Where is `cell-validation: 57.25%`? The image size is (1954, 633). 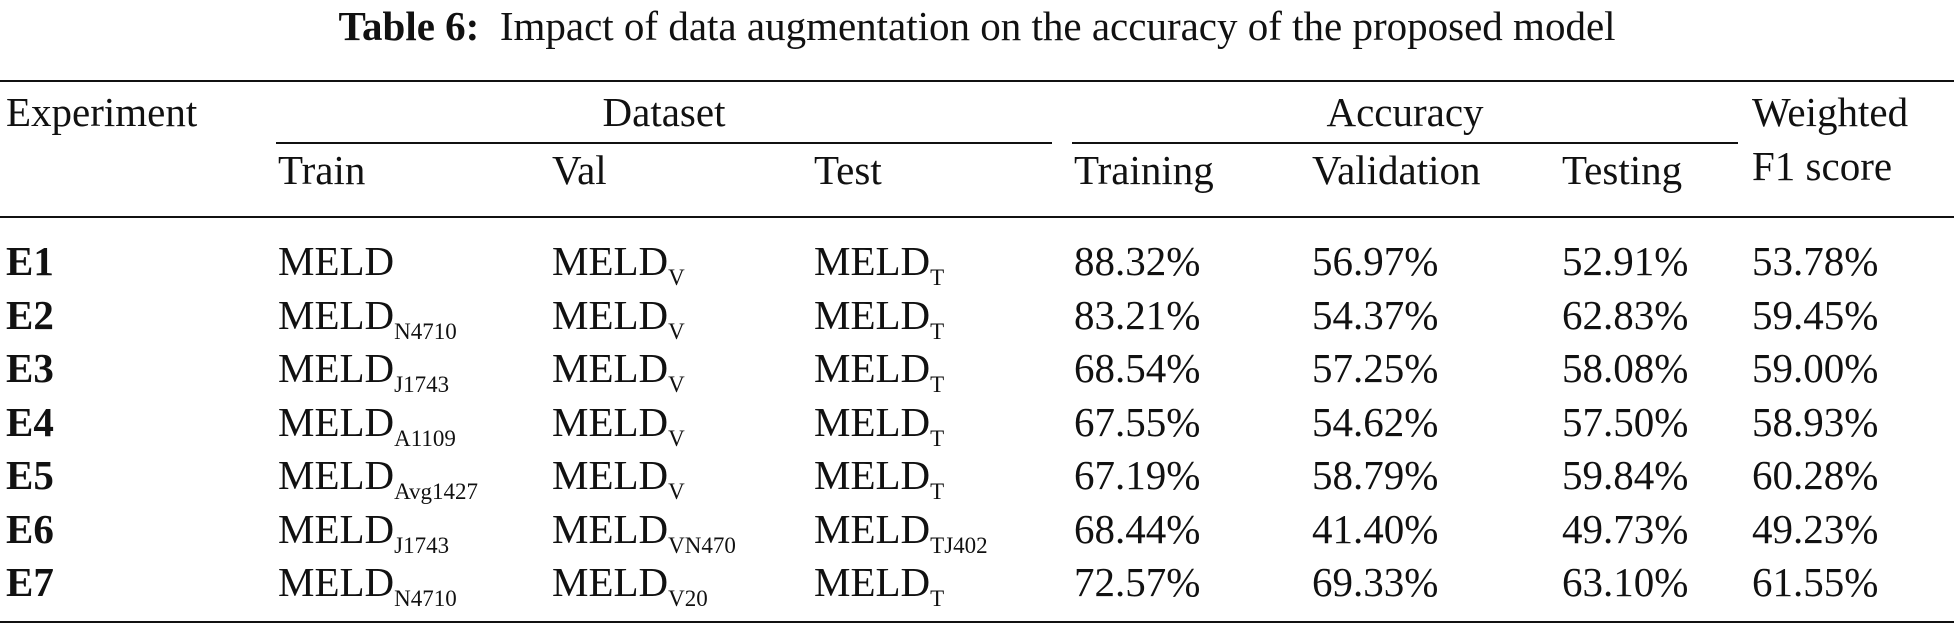
cell-validation: 57.25% is located at coordinates (1375, 368).